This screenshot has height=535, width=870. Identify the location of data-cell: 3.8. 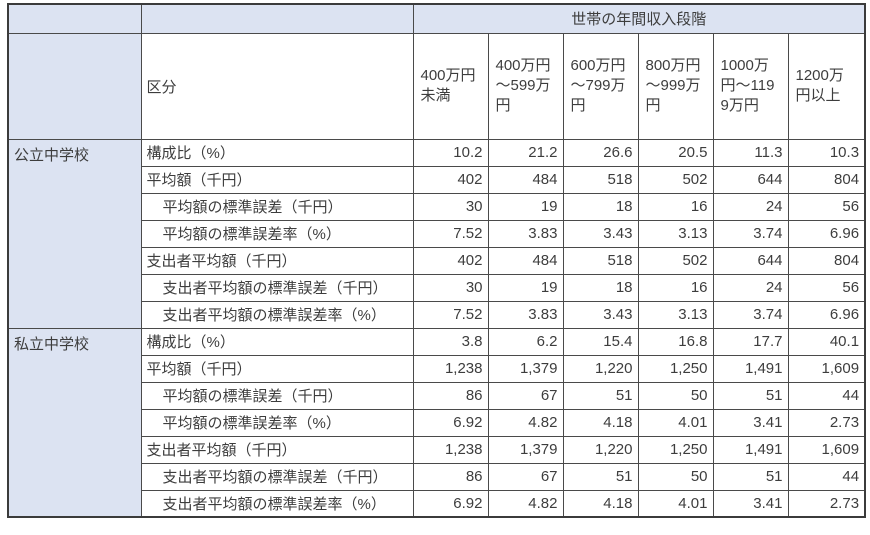
(450, 341).